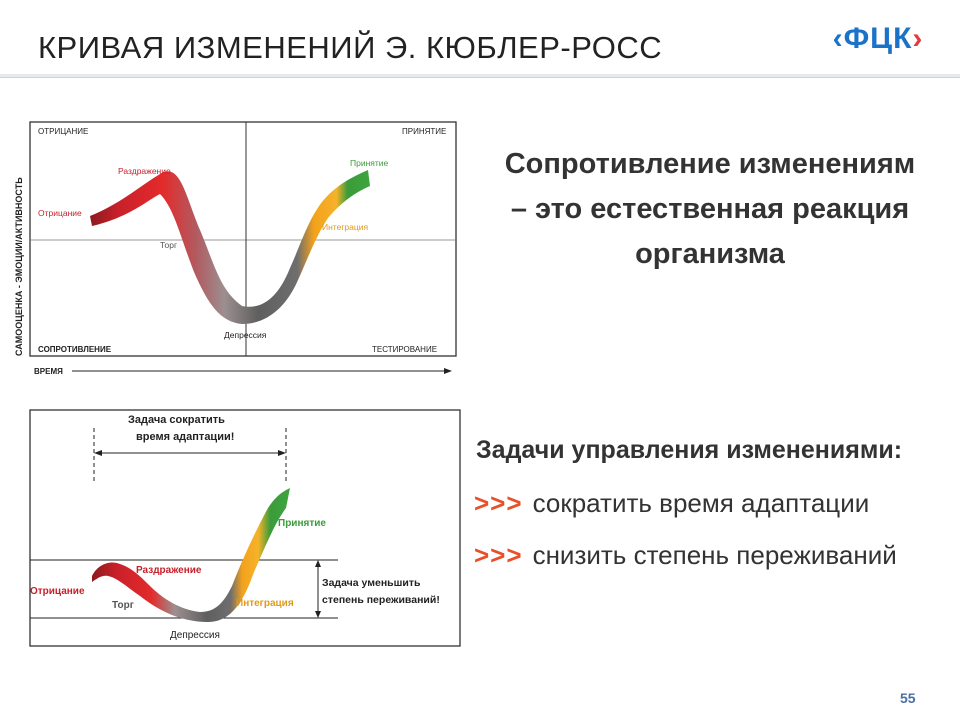  What do you see at coordinates (230, 247) in the screenshot?
I see `change-curve` at bounding box center [230, 247].